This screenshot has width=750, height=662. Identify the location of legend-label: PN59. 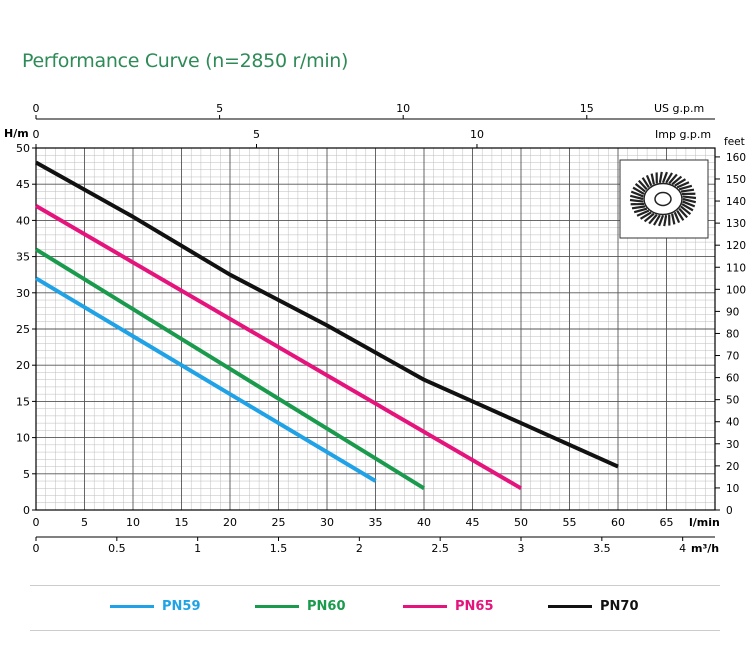
(181, 606).